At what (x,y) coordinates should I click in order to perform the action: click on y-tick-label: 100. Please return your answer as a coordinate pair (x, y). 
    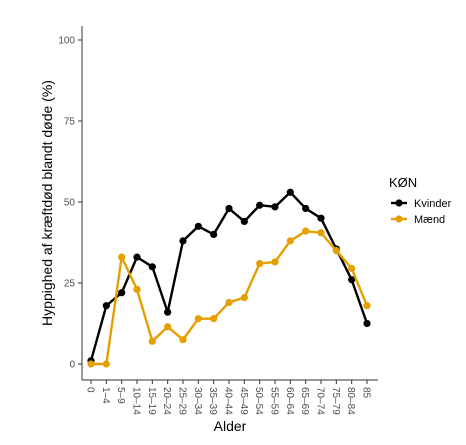
    Looking at the image, I should click on (66, 41).